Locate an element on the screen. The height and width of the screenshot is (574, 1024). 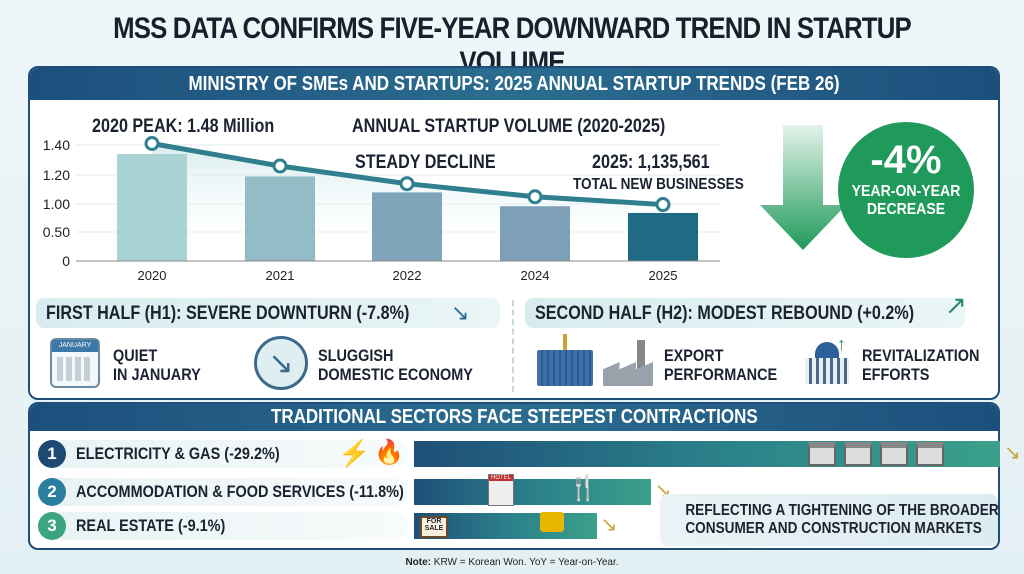
h2-item-revitalization: REVITALIZATION EFFORTS is located at coordinates (920, 365).